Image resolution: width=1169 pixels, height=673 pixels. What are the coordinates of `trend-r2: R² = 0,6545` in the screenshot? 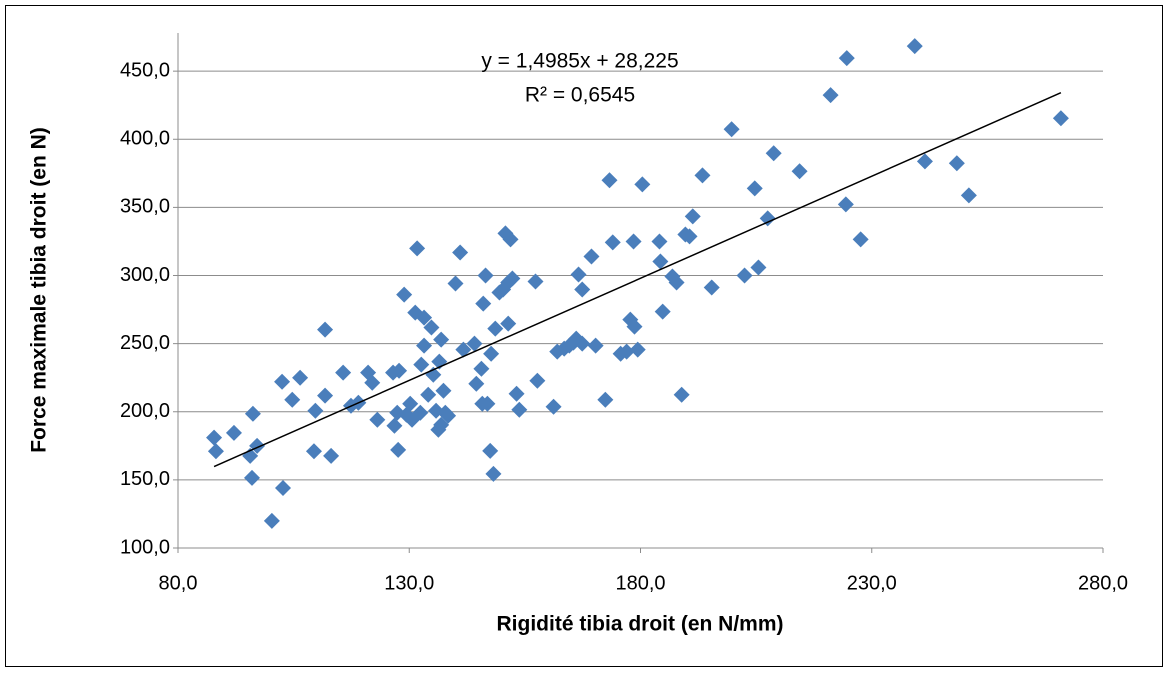 It's located at (580, 95).